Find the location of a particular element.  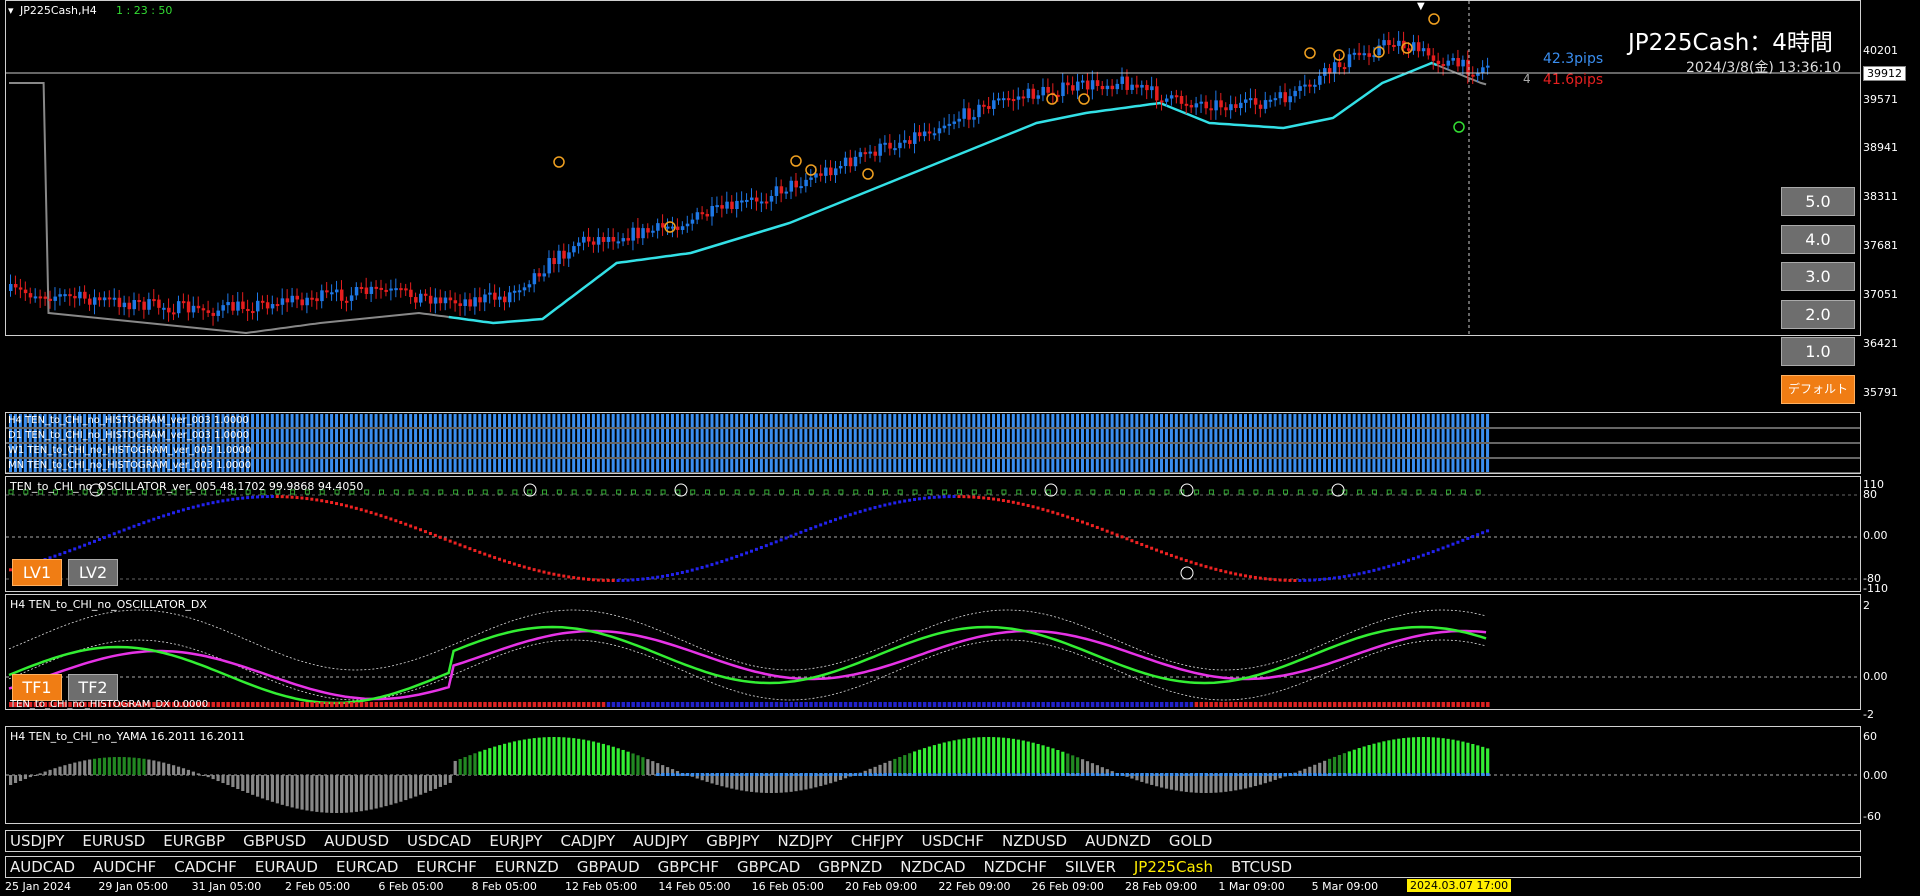

symbol-audchf: AUDCHF is located at coordinates (125, 867).